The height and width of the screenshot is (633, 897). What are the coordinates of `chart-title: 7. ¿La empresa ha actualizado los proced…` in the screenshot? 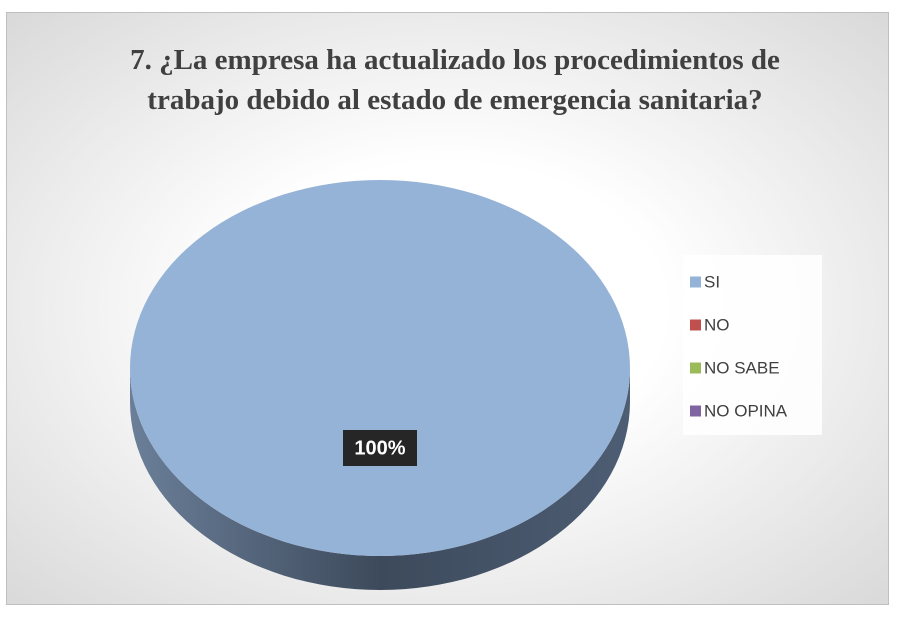 It's located at (455, 80).